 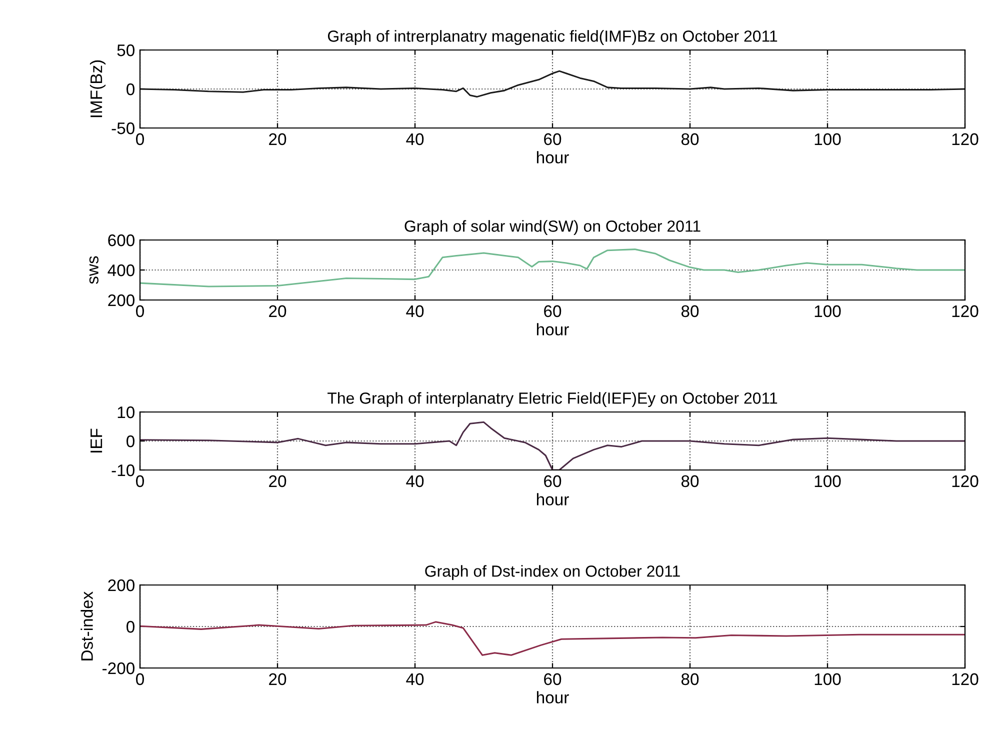 I want to click on y-tick-label: -200, so click(x=118, y=668).